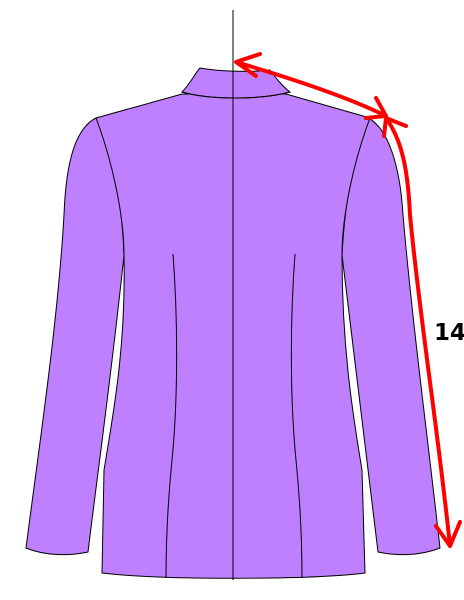 Image resolution: width=464 pixels, height=600 pixels. Describe the element at coordinates (248, 65) in the screenshot. I see `shoulder-arrowhead-left` at that location.